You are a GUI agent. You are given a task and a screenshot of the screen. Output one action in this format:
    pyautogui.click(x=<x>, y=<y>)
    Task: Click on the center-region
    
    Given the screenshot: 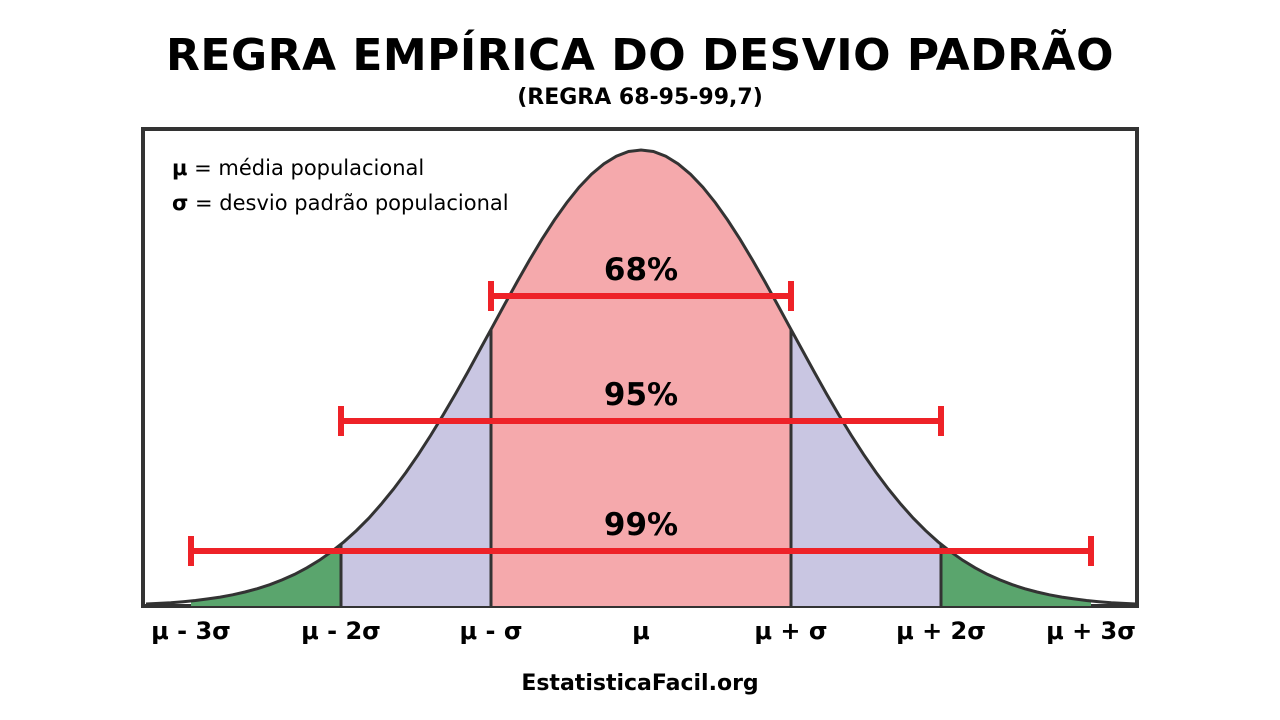 What is the action you would take?
    pyautogui.click(x=641, y=378)
    